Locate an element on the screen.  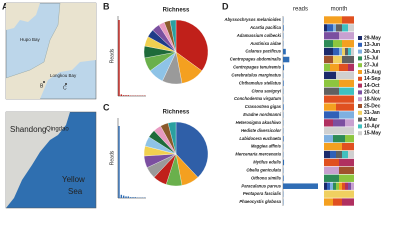
species-label: Phaeocystis globosa is located at coordinates (260, 201).